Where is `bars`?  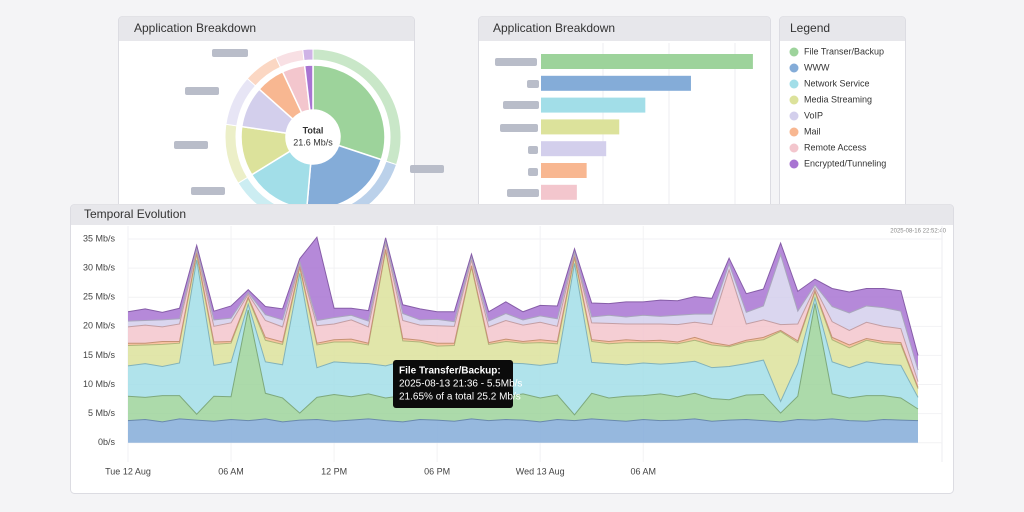
bars is located at coordinates (647, 138).